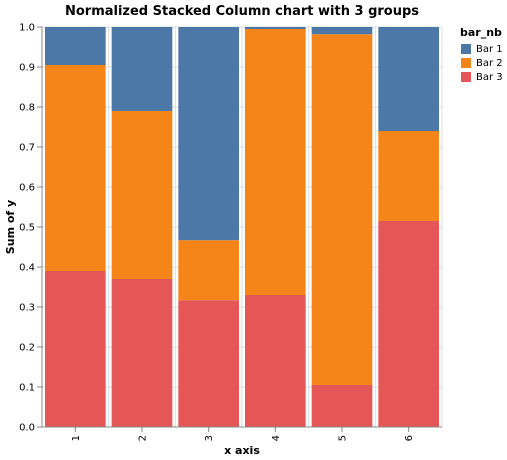  I want to click on legend-title: bar_nb, so click(481, 32).